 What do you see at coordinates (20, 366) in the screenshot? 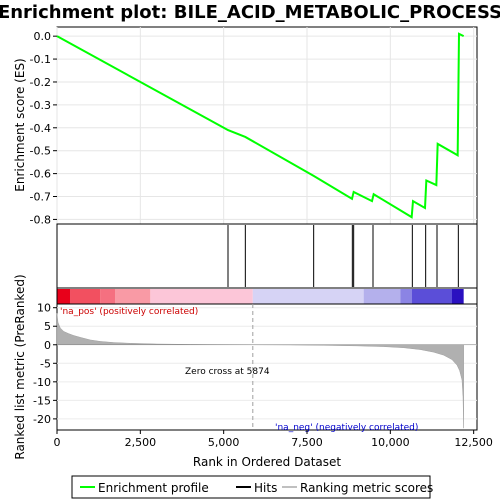
I see `metric-y-axis-label: Ranked list metric (PreRanked)` at bounding box center [20, 366].